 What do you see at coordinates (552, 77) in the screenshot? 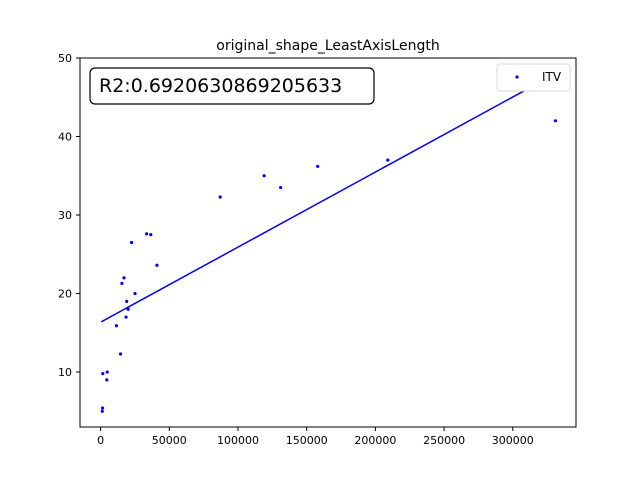
I see `legend-label-itv: ITV` at bounding box center [552, 77].